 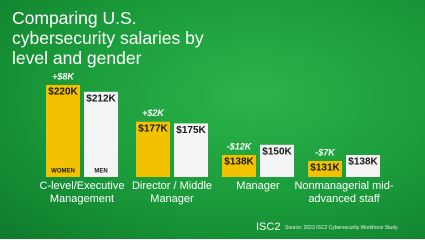 I want to click on legend-label: MEN, so click(x=100, y=172).